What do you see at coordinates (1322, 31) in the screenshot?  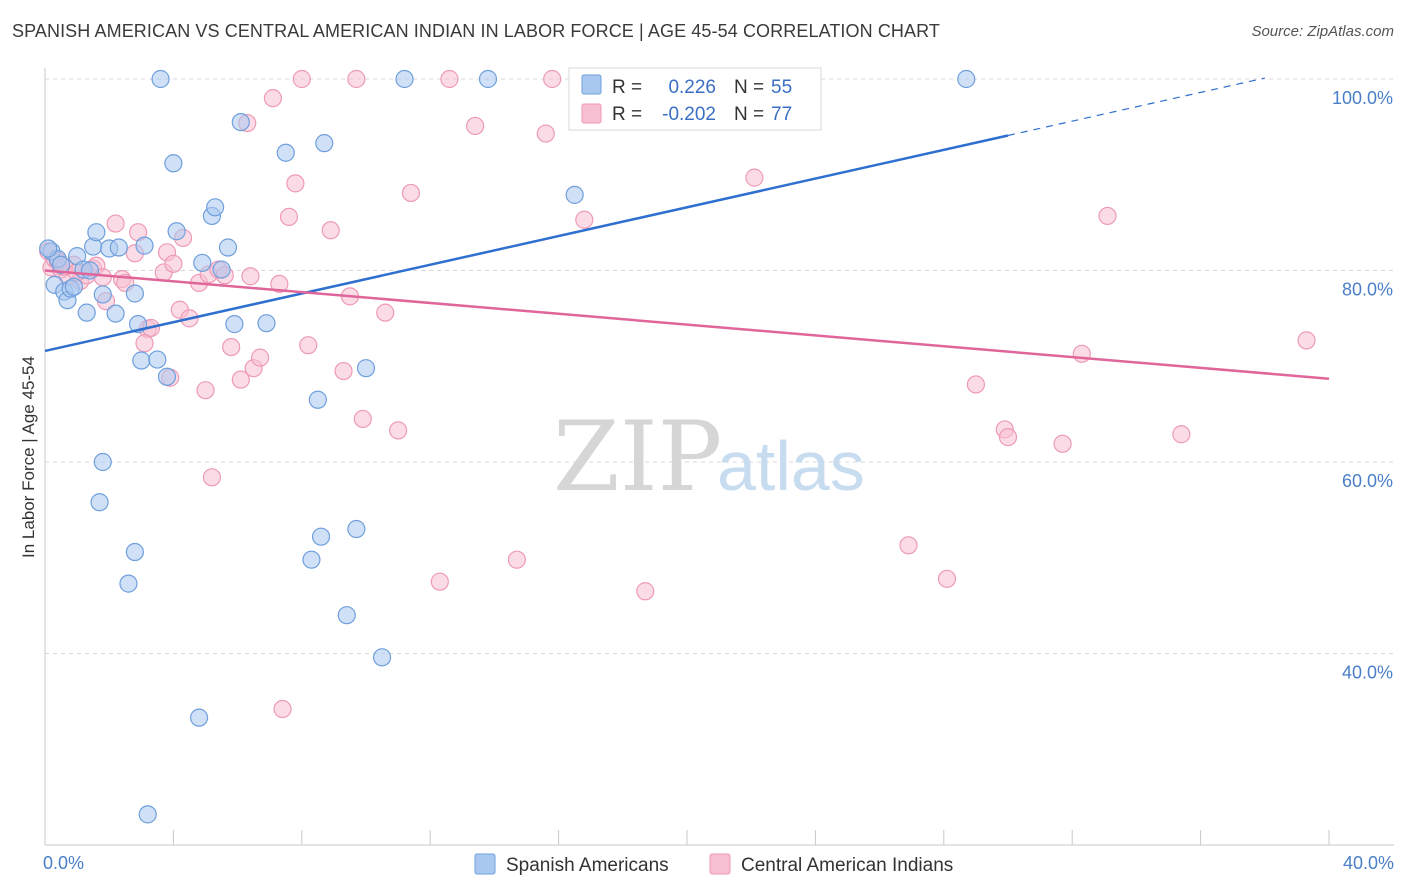 I see `chart-source: Source: ZipAtlas.com` at bounding box center [1322, 31].